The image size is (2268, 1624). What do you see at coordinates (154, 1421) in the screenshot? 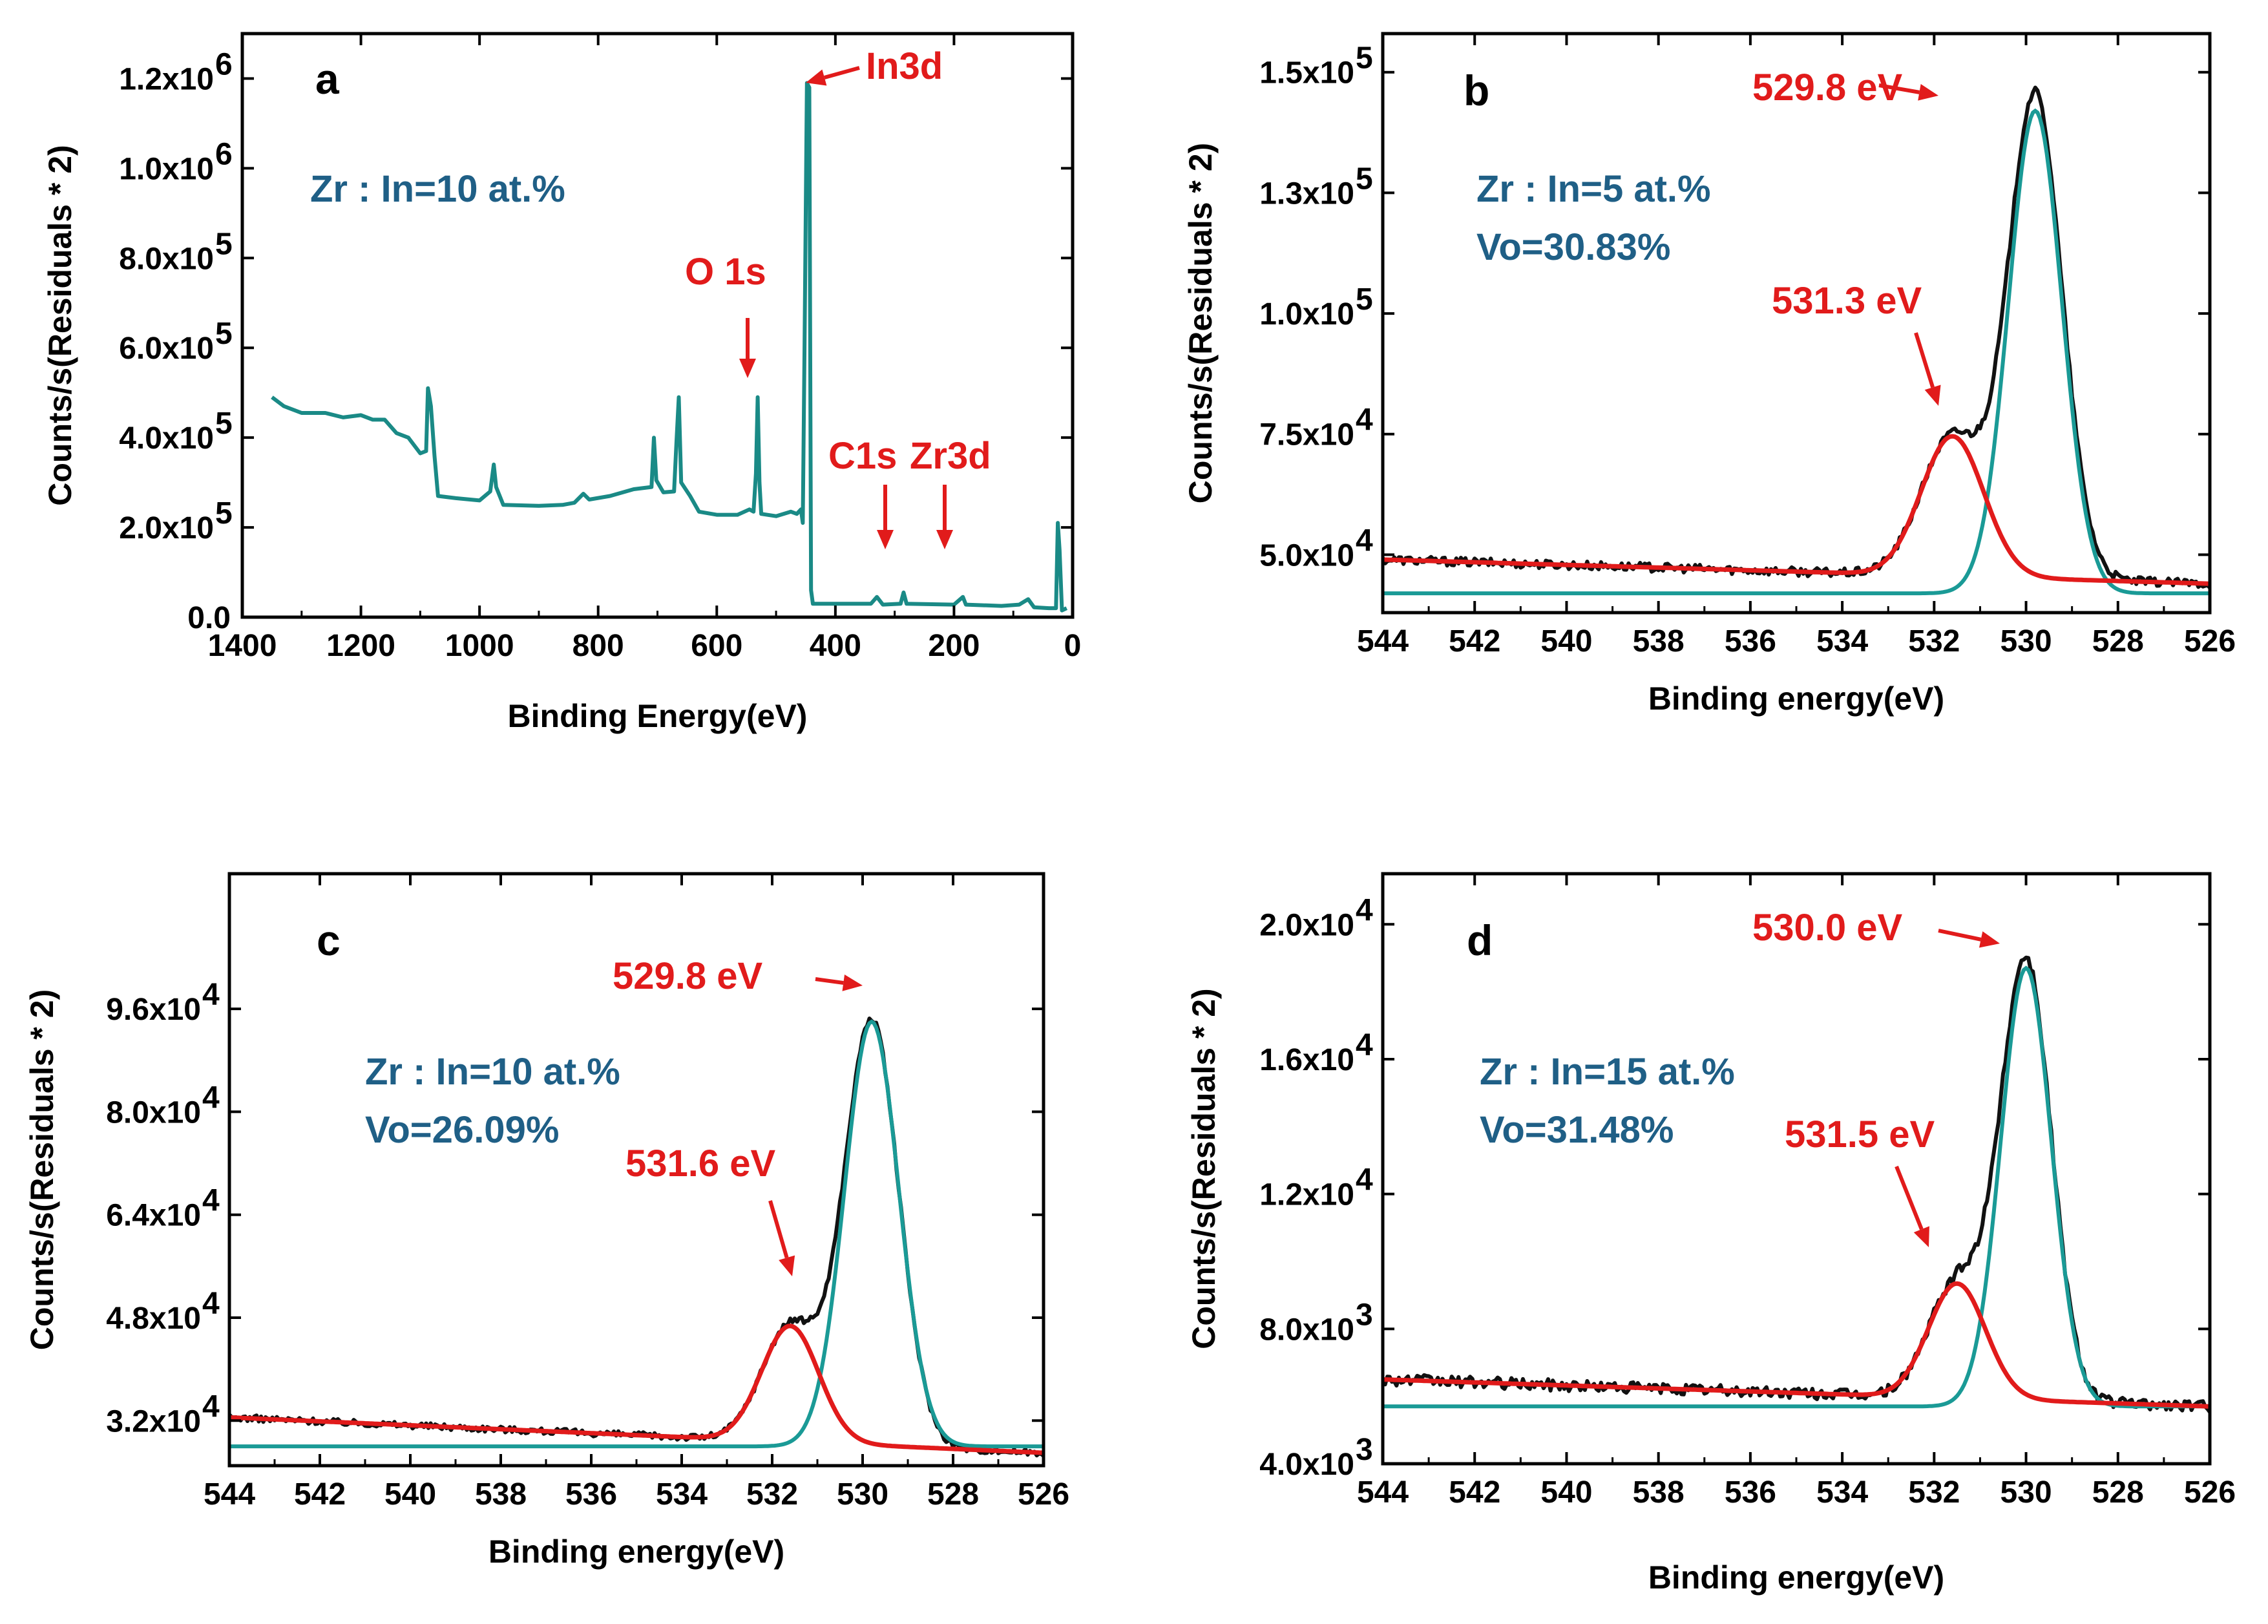
I see `y-tick-label: 3.2x10` at bounding box center [154, 1421].